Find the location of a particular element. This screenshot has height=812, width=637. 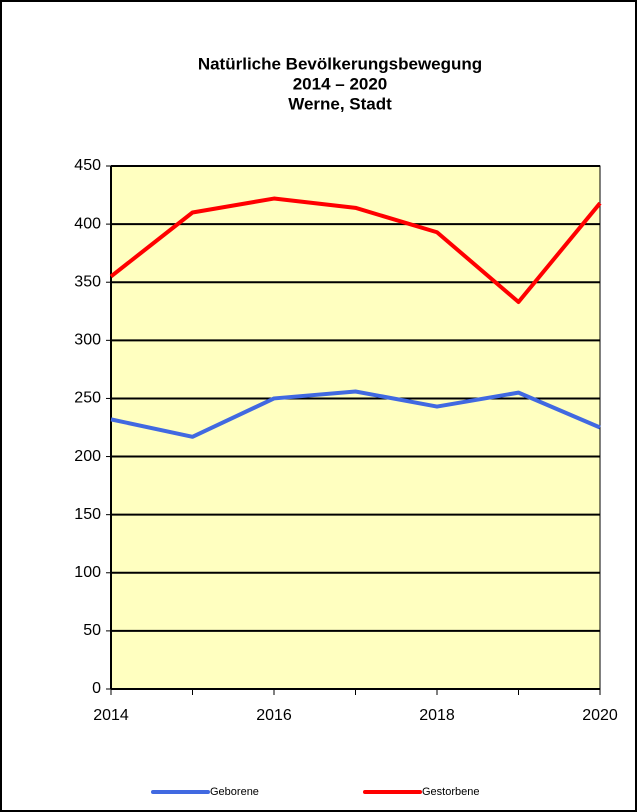

chart-title: Werne, Stadt is located at coordinates (340, 103).